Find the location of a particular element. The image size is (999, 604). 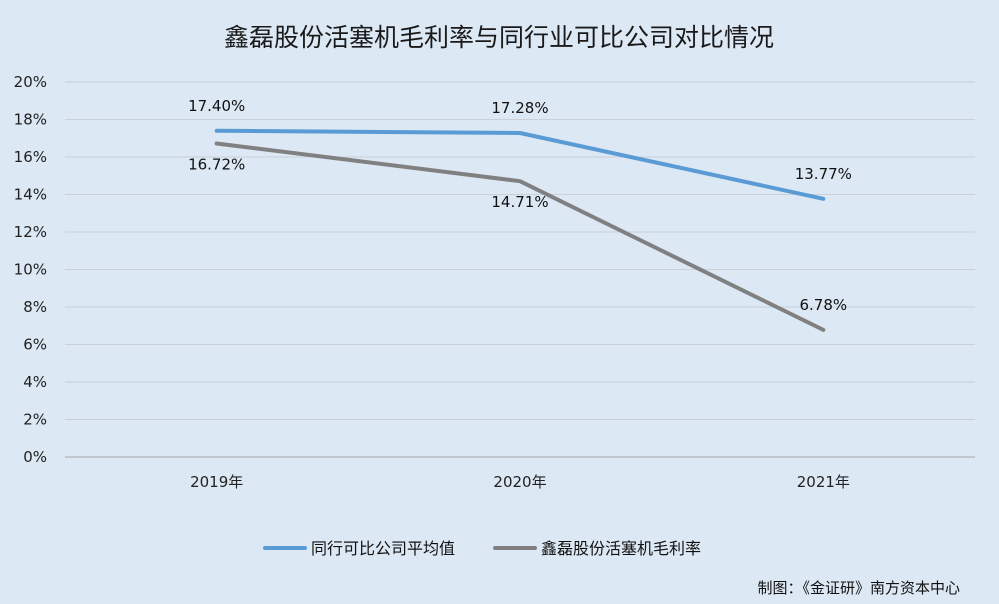

y-tick-label: 4% is located at coordinates (35, 382).